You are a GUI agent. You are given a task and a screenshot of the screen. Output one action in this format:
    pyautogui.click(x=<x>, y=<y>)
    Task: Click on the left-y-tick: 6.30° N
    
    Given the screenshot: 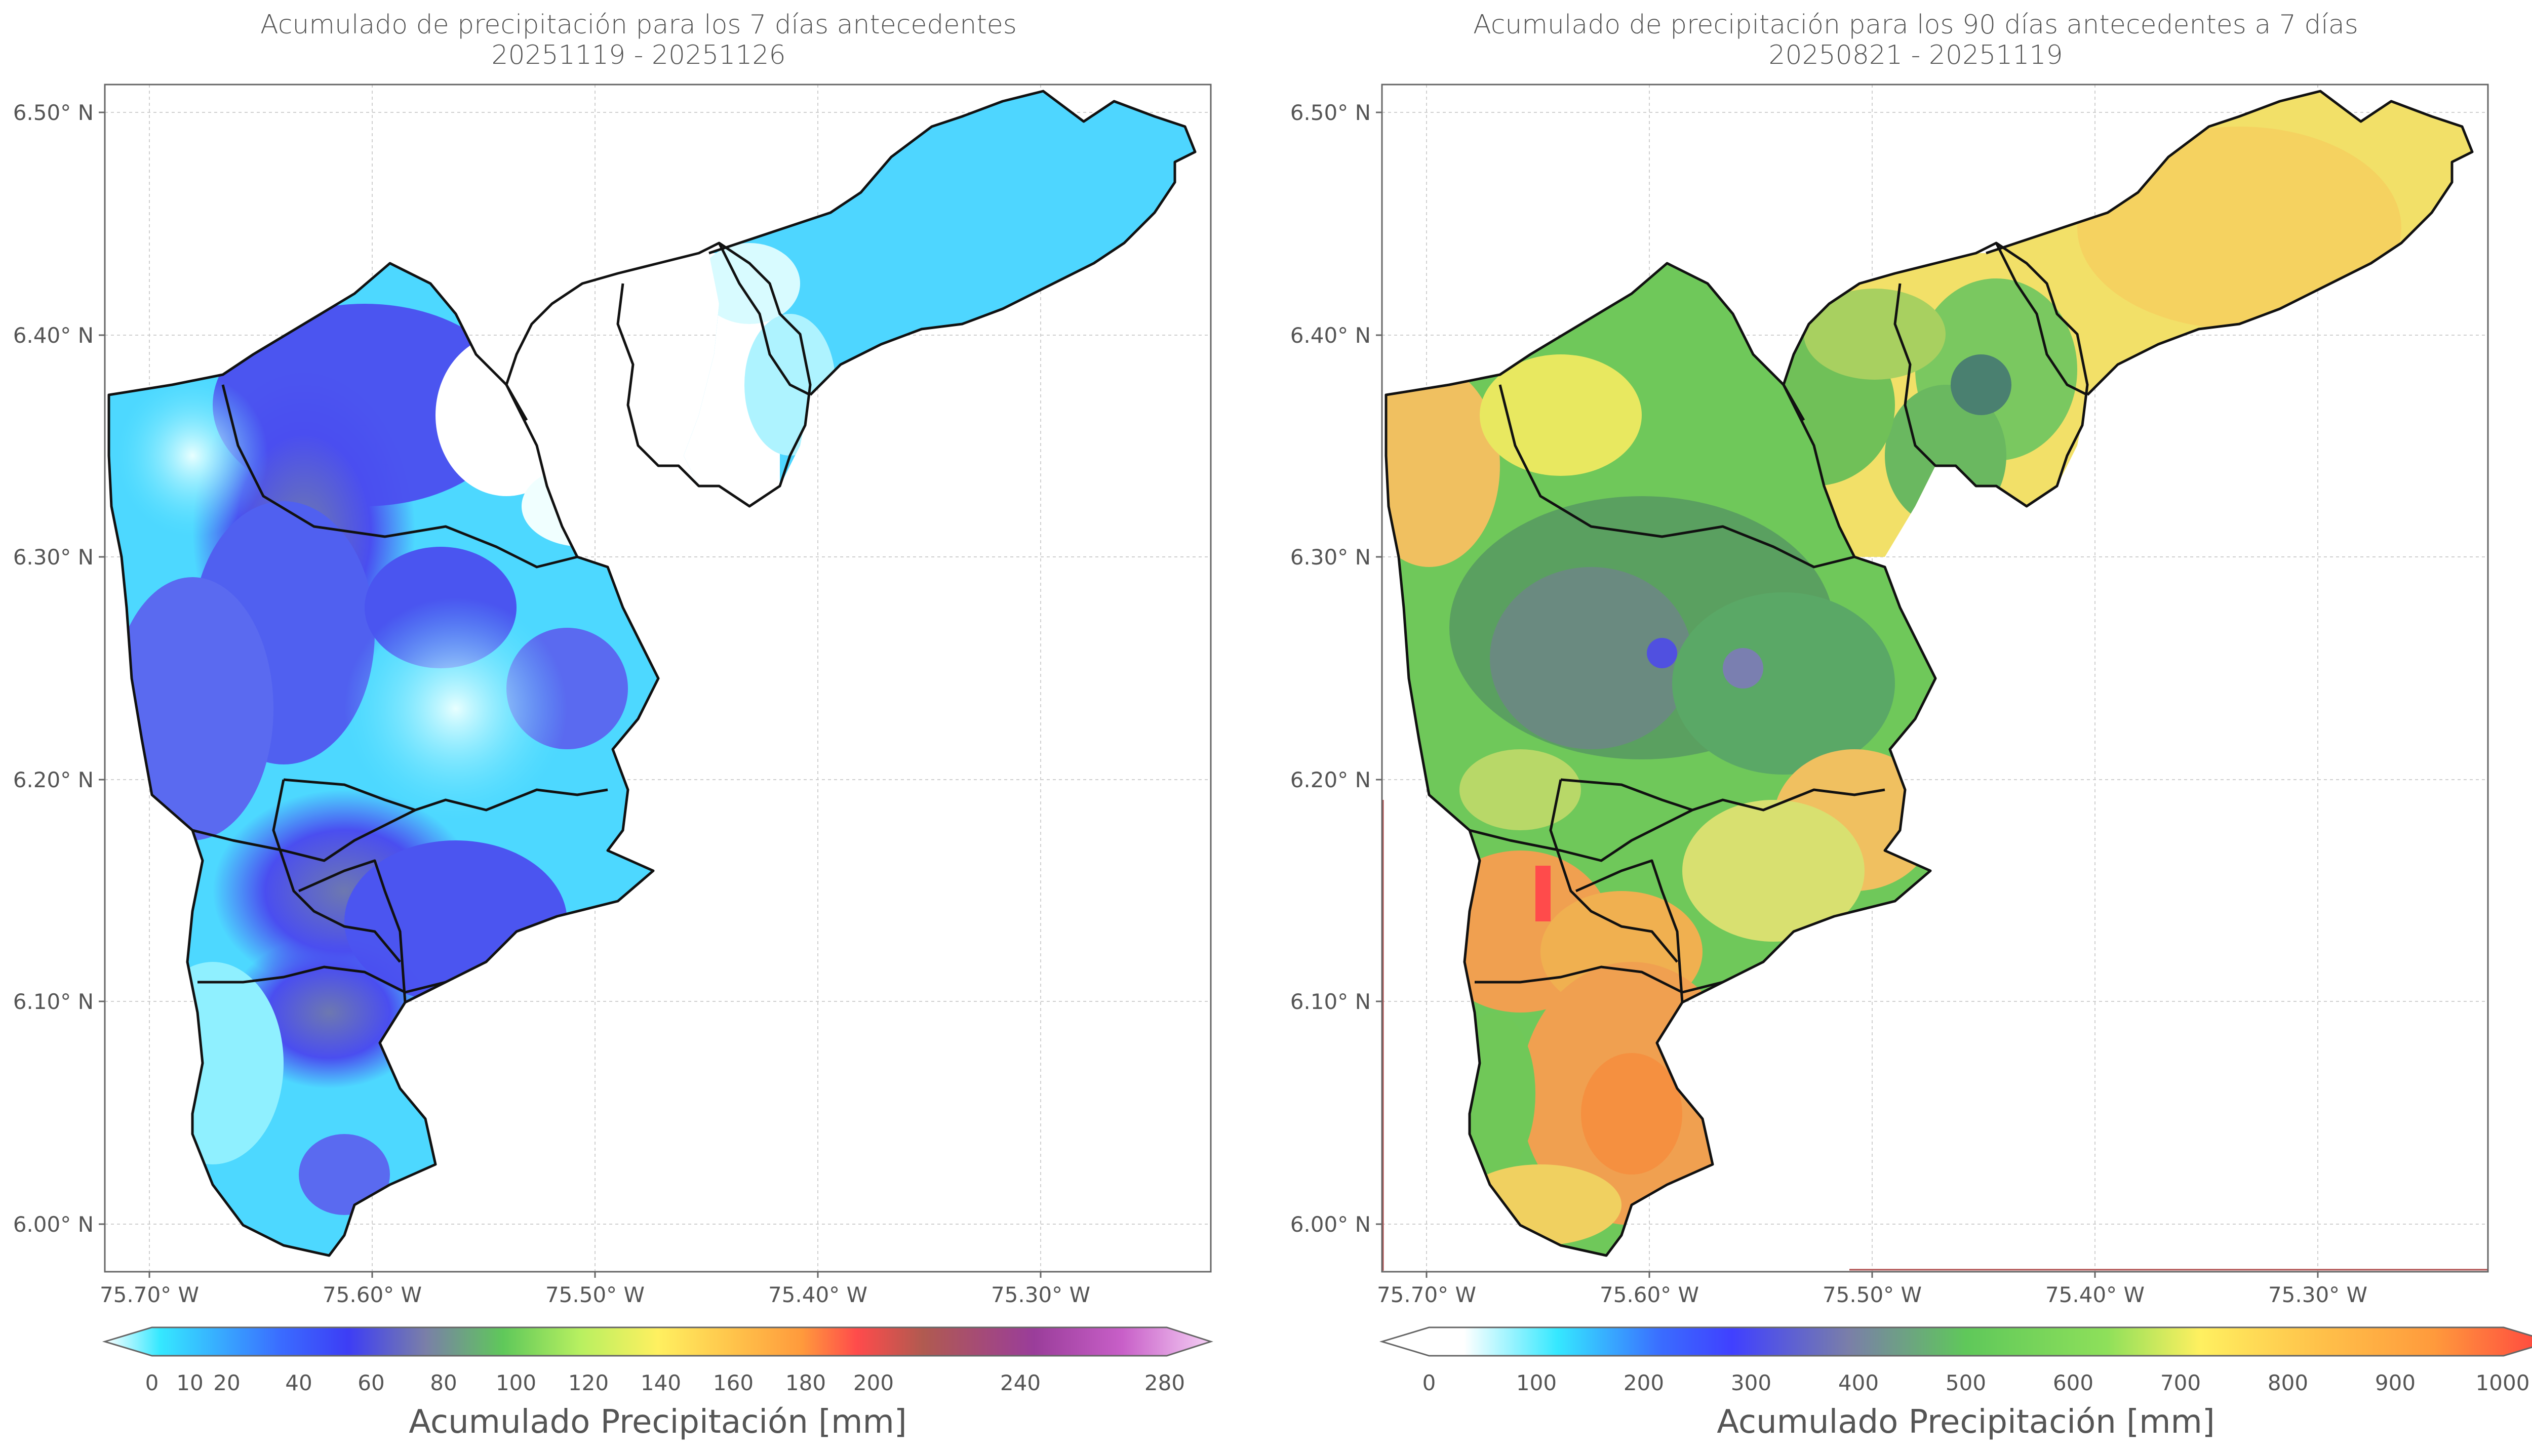 What is the action you would take?
    pyautogui.click(x=53, y=557)
    